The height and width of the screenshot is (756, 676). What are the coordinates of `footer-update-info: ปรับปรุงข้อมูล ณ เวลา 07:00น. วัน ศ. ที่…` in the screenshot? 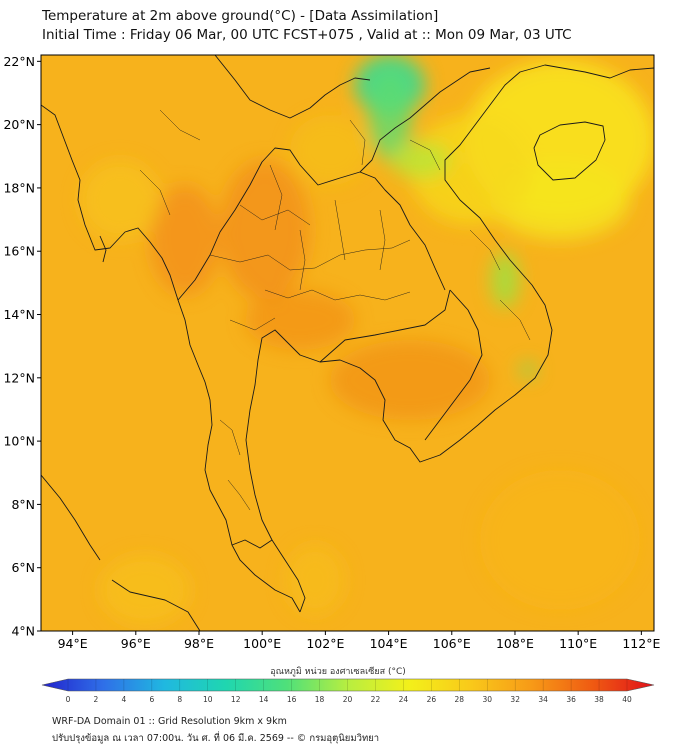 It's located at (216, 738).